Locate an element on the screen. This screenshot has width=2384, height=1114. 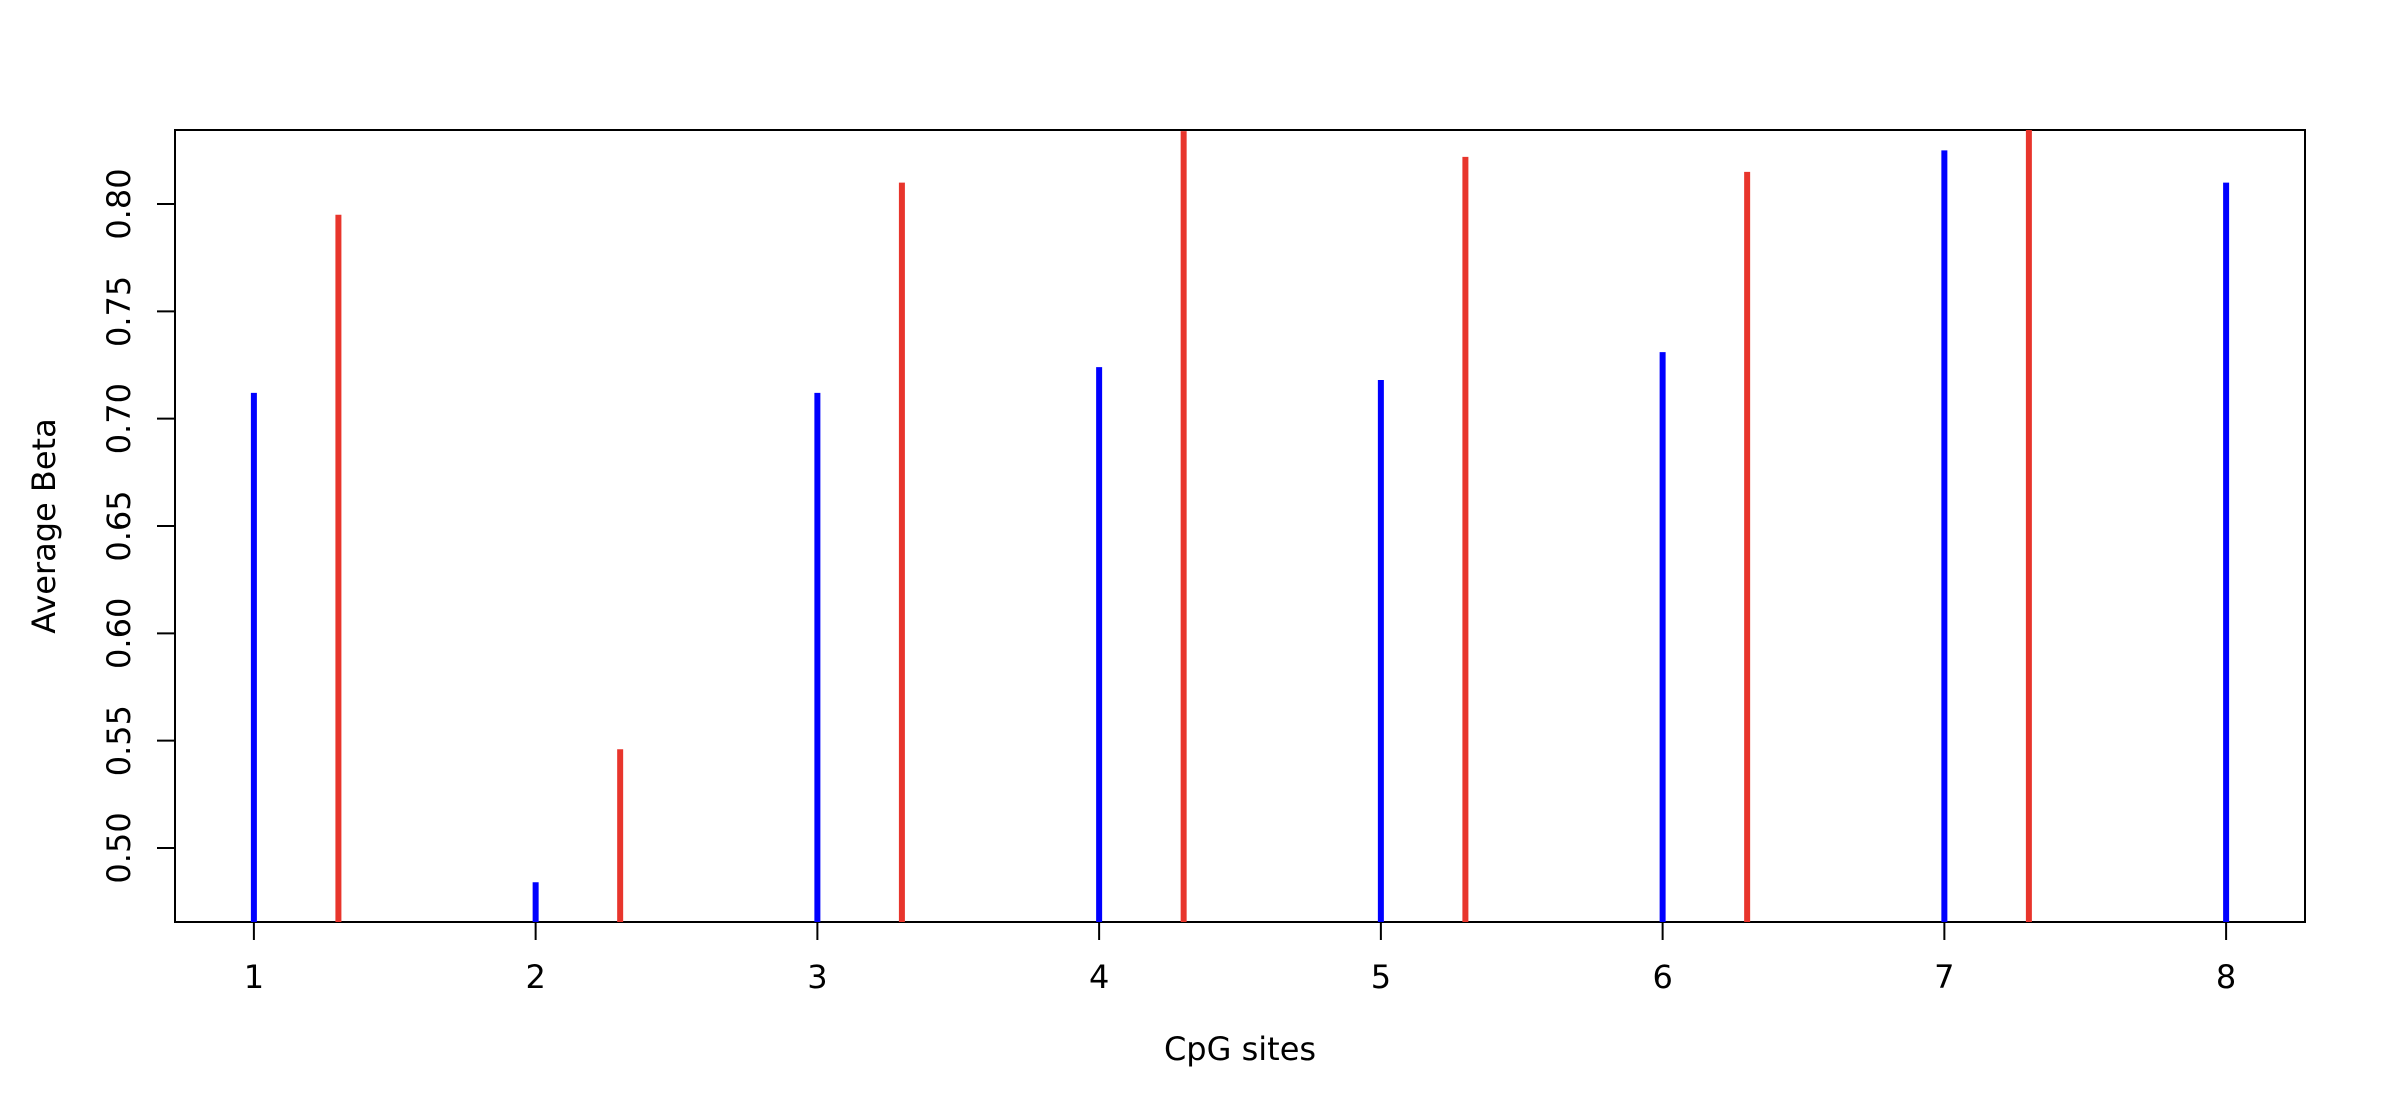
y-tick-label: 0.70 is located at coordinates (119, 418).